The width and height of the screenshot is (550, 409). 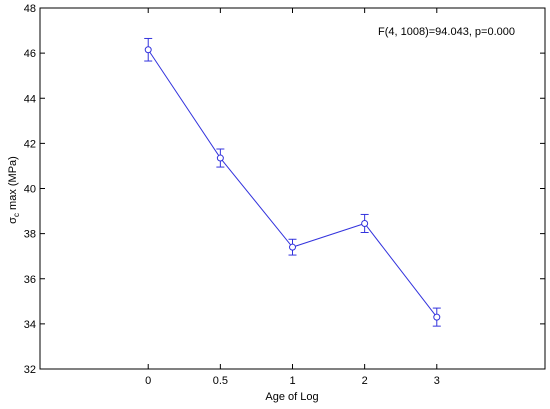 I want to click on y-tick-label: 42, so click(x=30, y=144).